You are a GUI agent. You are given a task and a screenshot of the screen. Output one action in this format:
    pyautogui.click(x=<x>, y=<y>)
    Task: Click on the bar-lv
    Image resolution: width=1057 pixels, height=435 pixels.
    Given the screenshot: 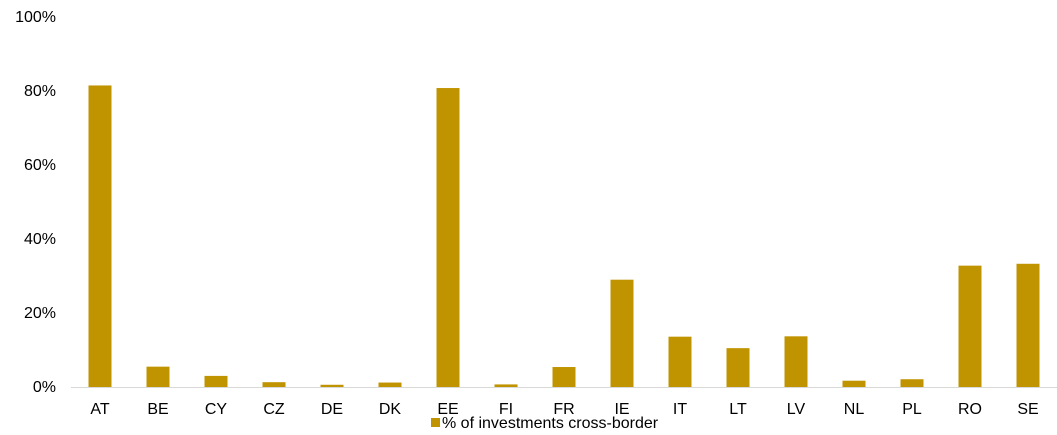 What is the action you would take?
    pyautogui.click(x=796, y=361)
    